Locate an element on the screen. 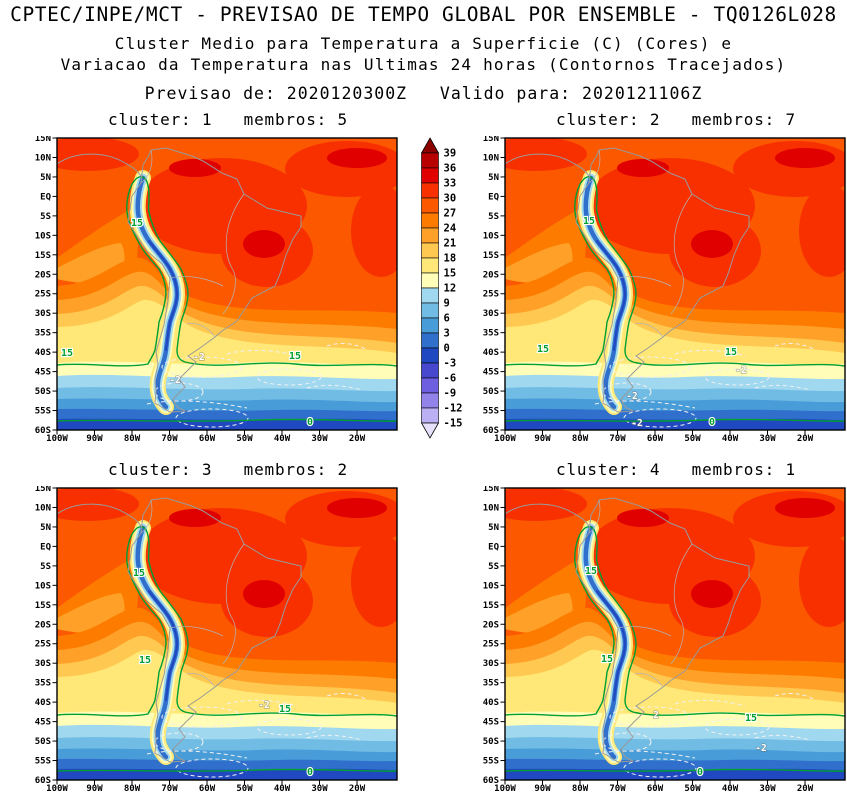  svg-text: 24 is located at coordinates (450, 229).